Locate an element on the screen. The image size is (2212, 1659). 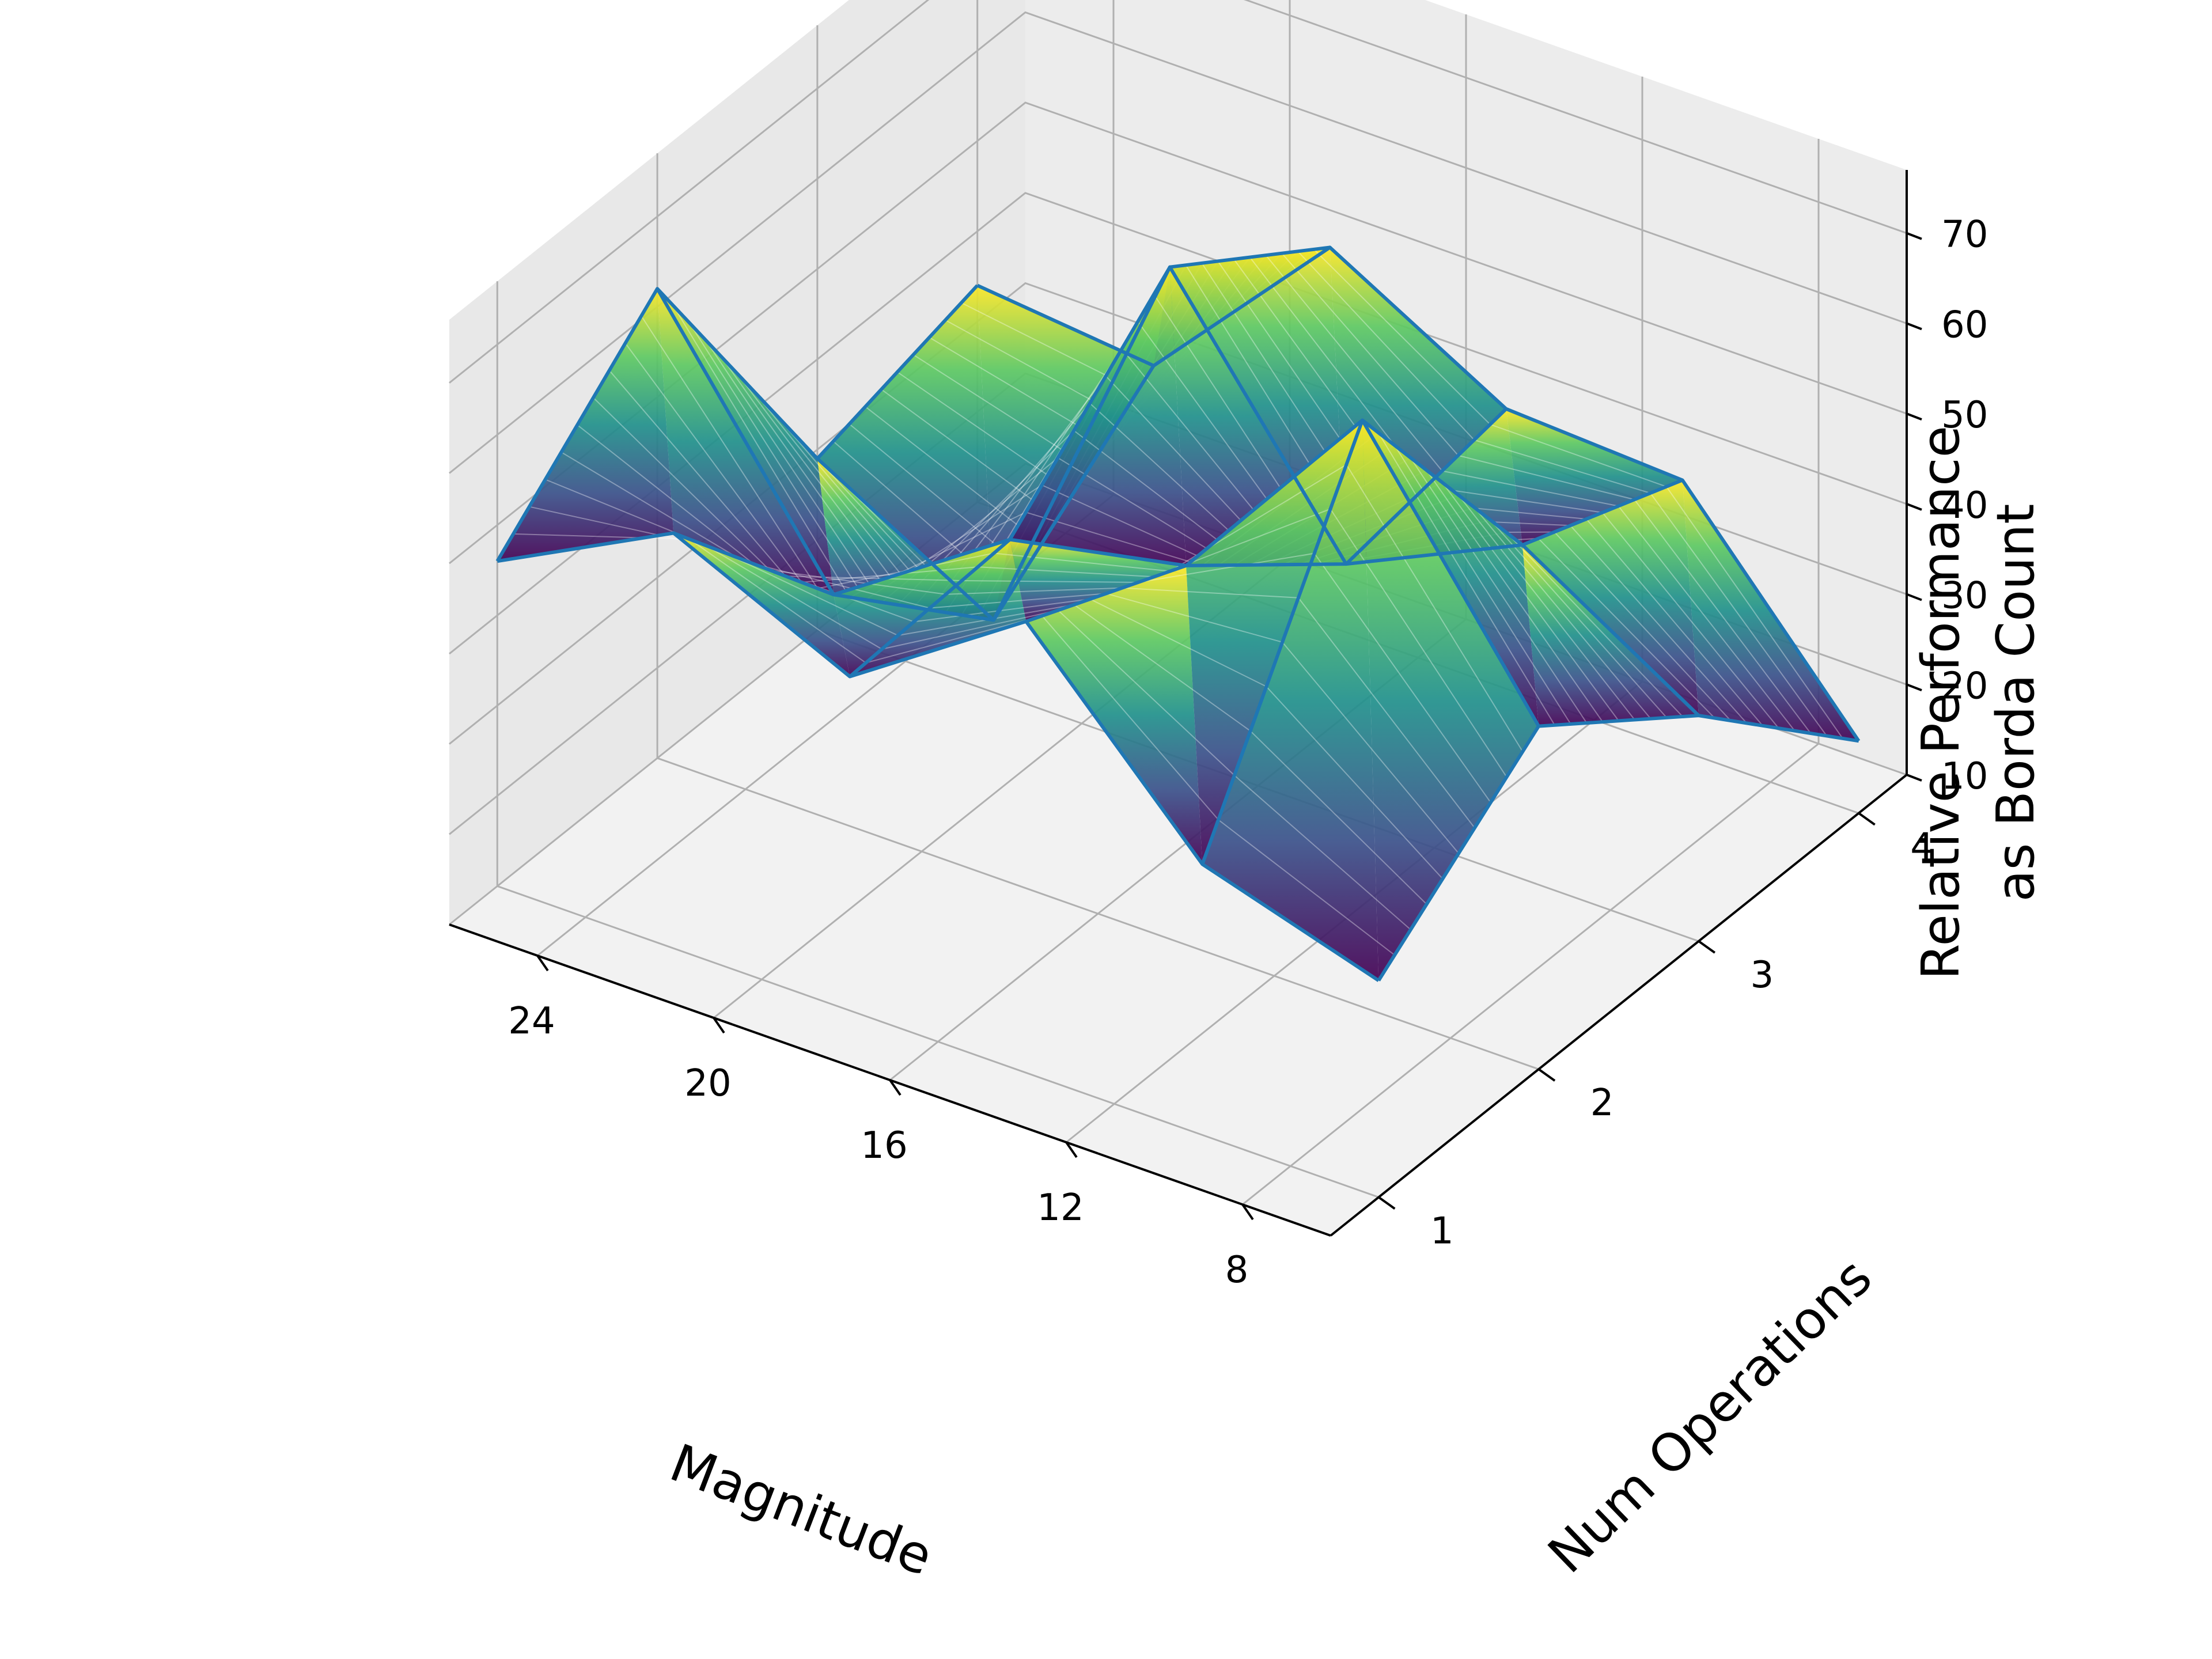
x-tick-label: 12 is located at coordinates (1060, 1208).